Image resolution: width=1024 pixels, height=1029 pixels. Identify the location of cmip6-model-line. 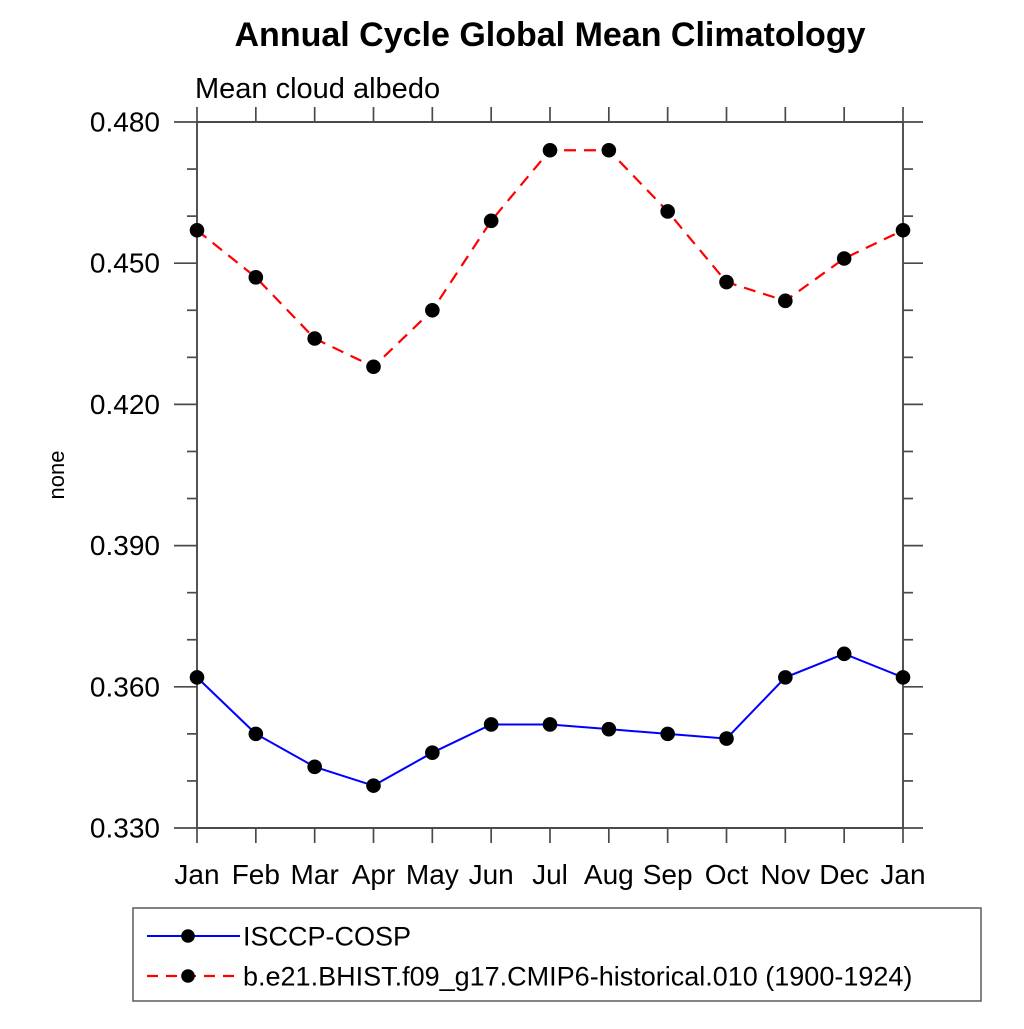
(550, 259).